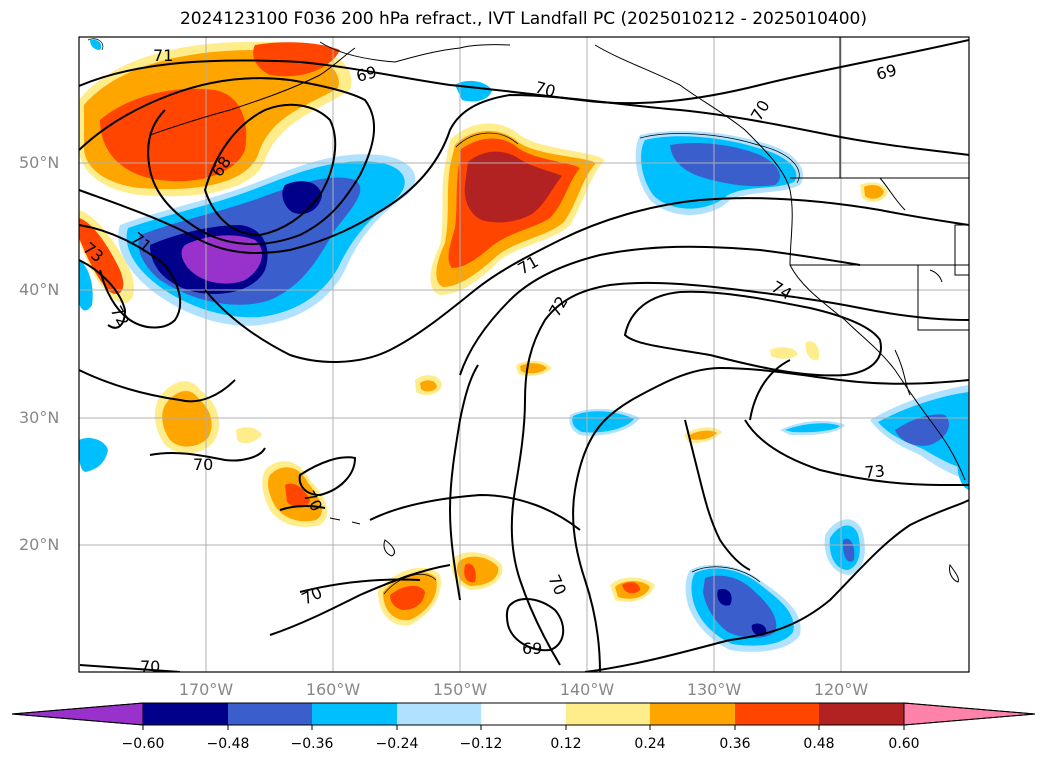 The width and height of the screenshot is (1047, 765). I want to click on lat-label: 20°N, so click(39, 544).